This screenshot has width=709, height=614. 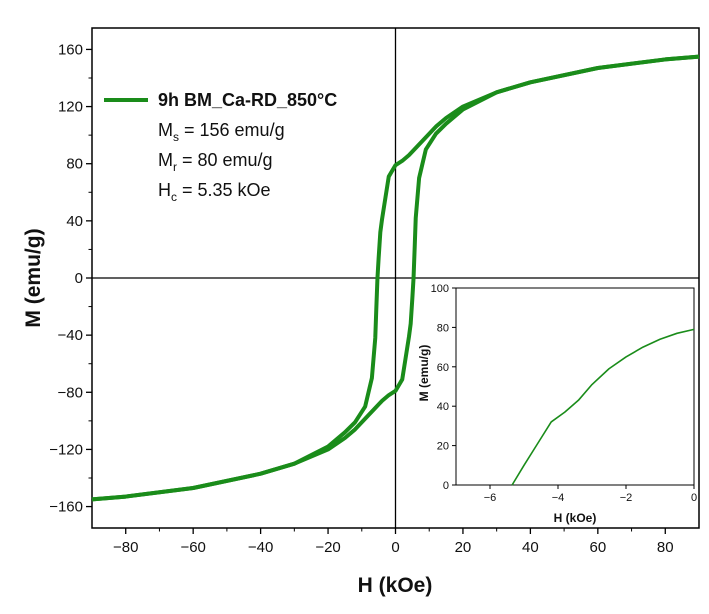 What do you see at coordinates (33, 277) in the screenshot?
I see `y-axis-title: M (emu/g)` at bounding box center [33, 277].